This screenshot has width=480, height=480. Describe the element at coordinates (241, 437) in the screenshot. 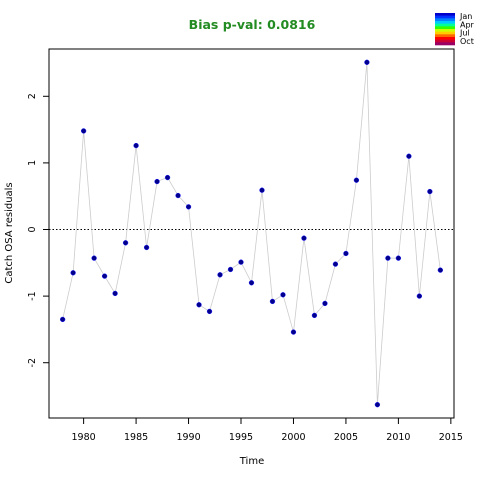

I see `x-tick-label: 1995` at that location.